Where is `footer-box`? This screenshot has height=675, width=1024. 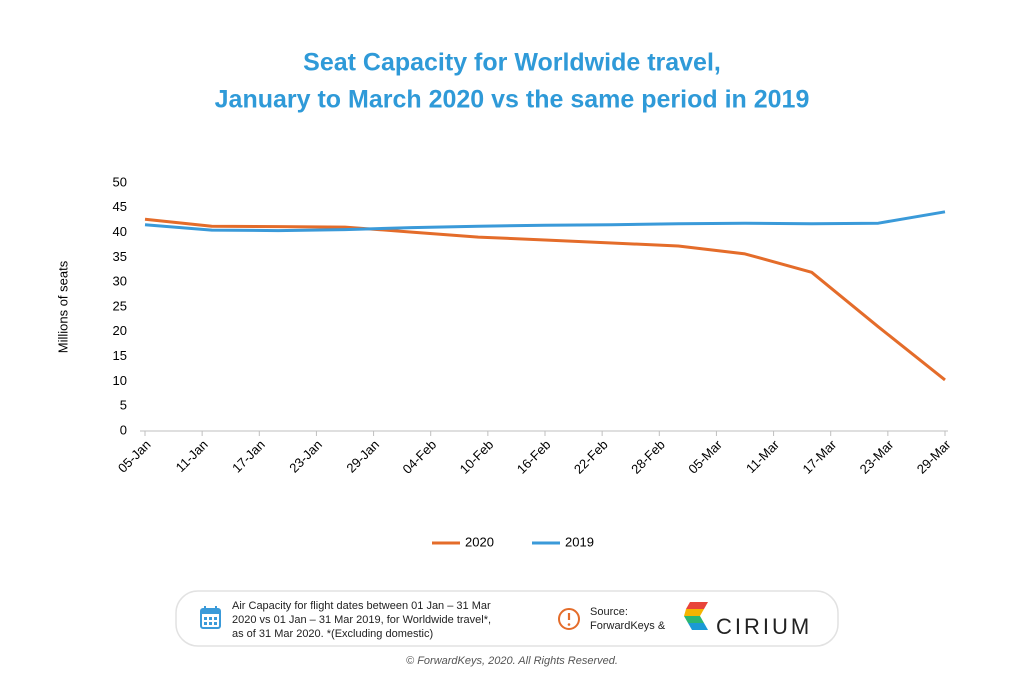
footer-box is located at coordinates (507, 618).